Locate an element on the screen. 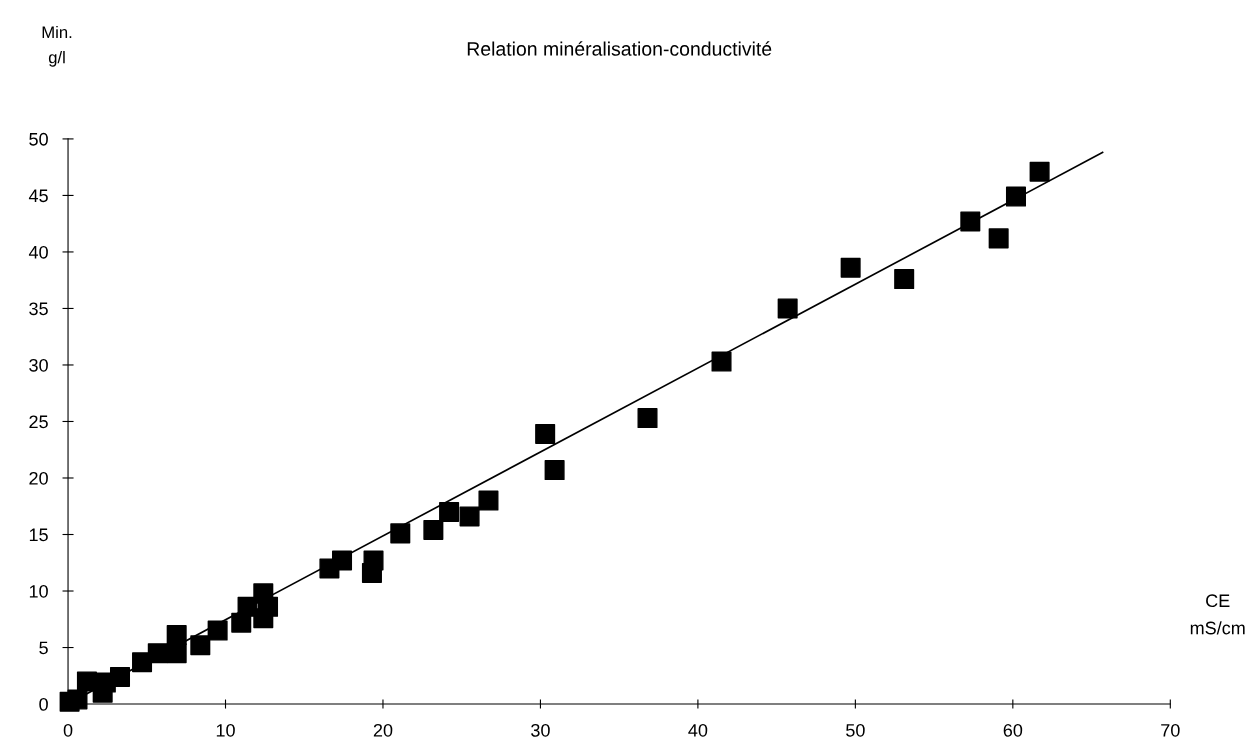 The width and height of the screenshot is (1253, 755). x-tick-label: 70 is located at coordinates (1170, 730).